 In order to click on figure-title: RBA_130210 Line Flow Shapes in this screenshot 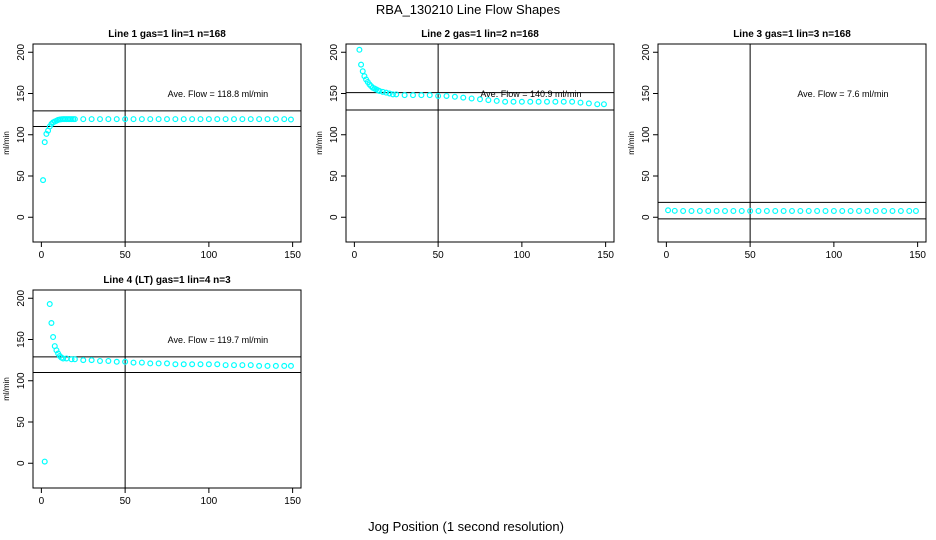, I will do `click(468, 9)`.